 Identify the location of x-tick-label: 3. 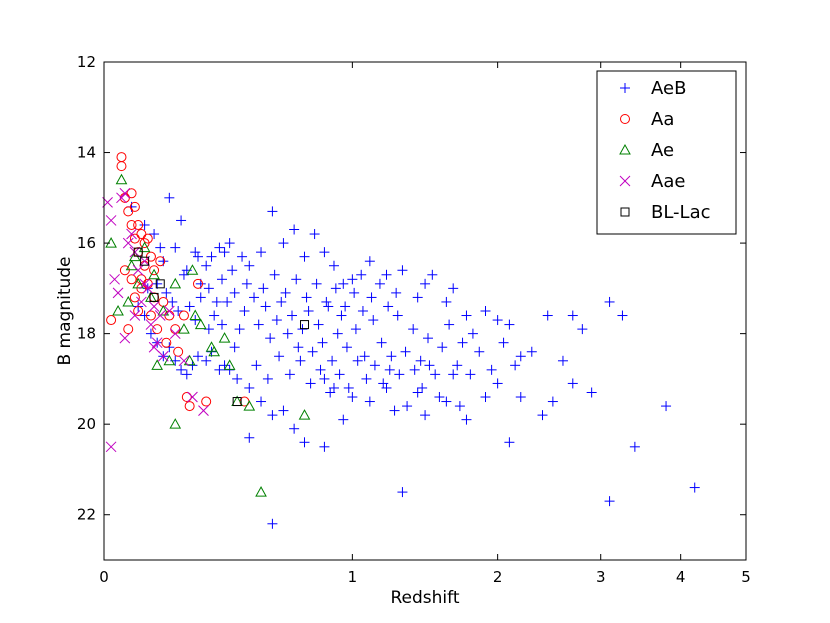
(601, 577).